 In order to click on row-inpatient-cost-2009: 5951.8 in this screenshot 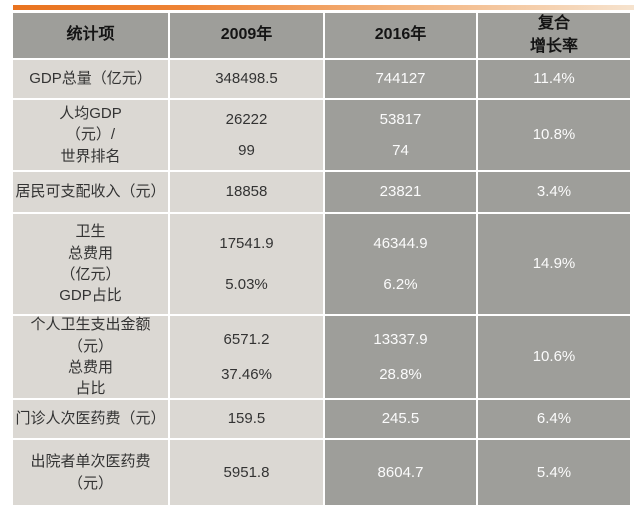, I will do `click(246, 472)`.